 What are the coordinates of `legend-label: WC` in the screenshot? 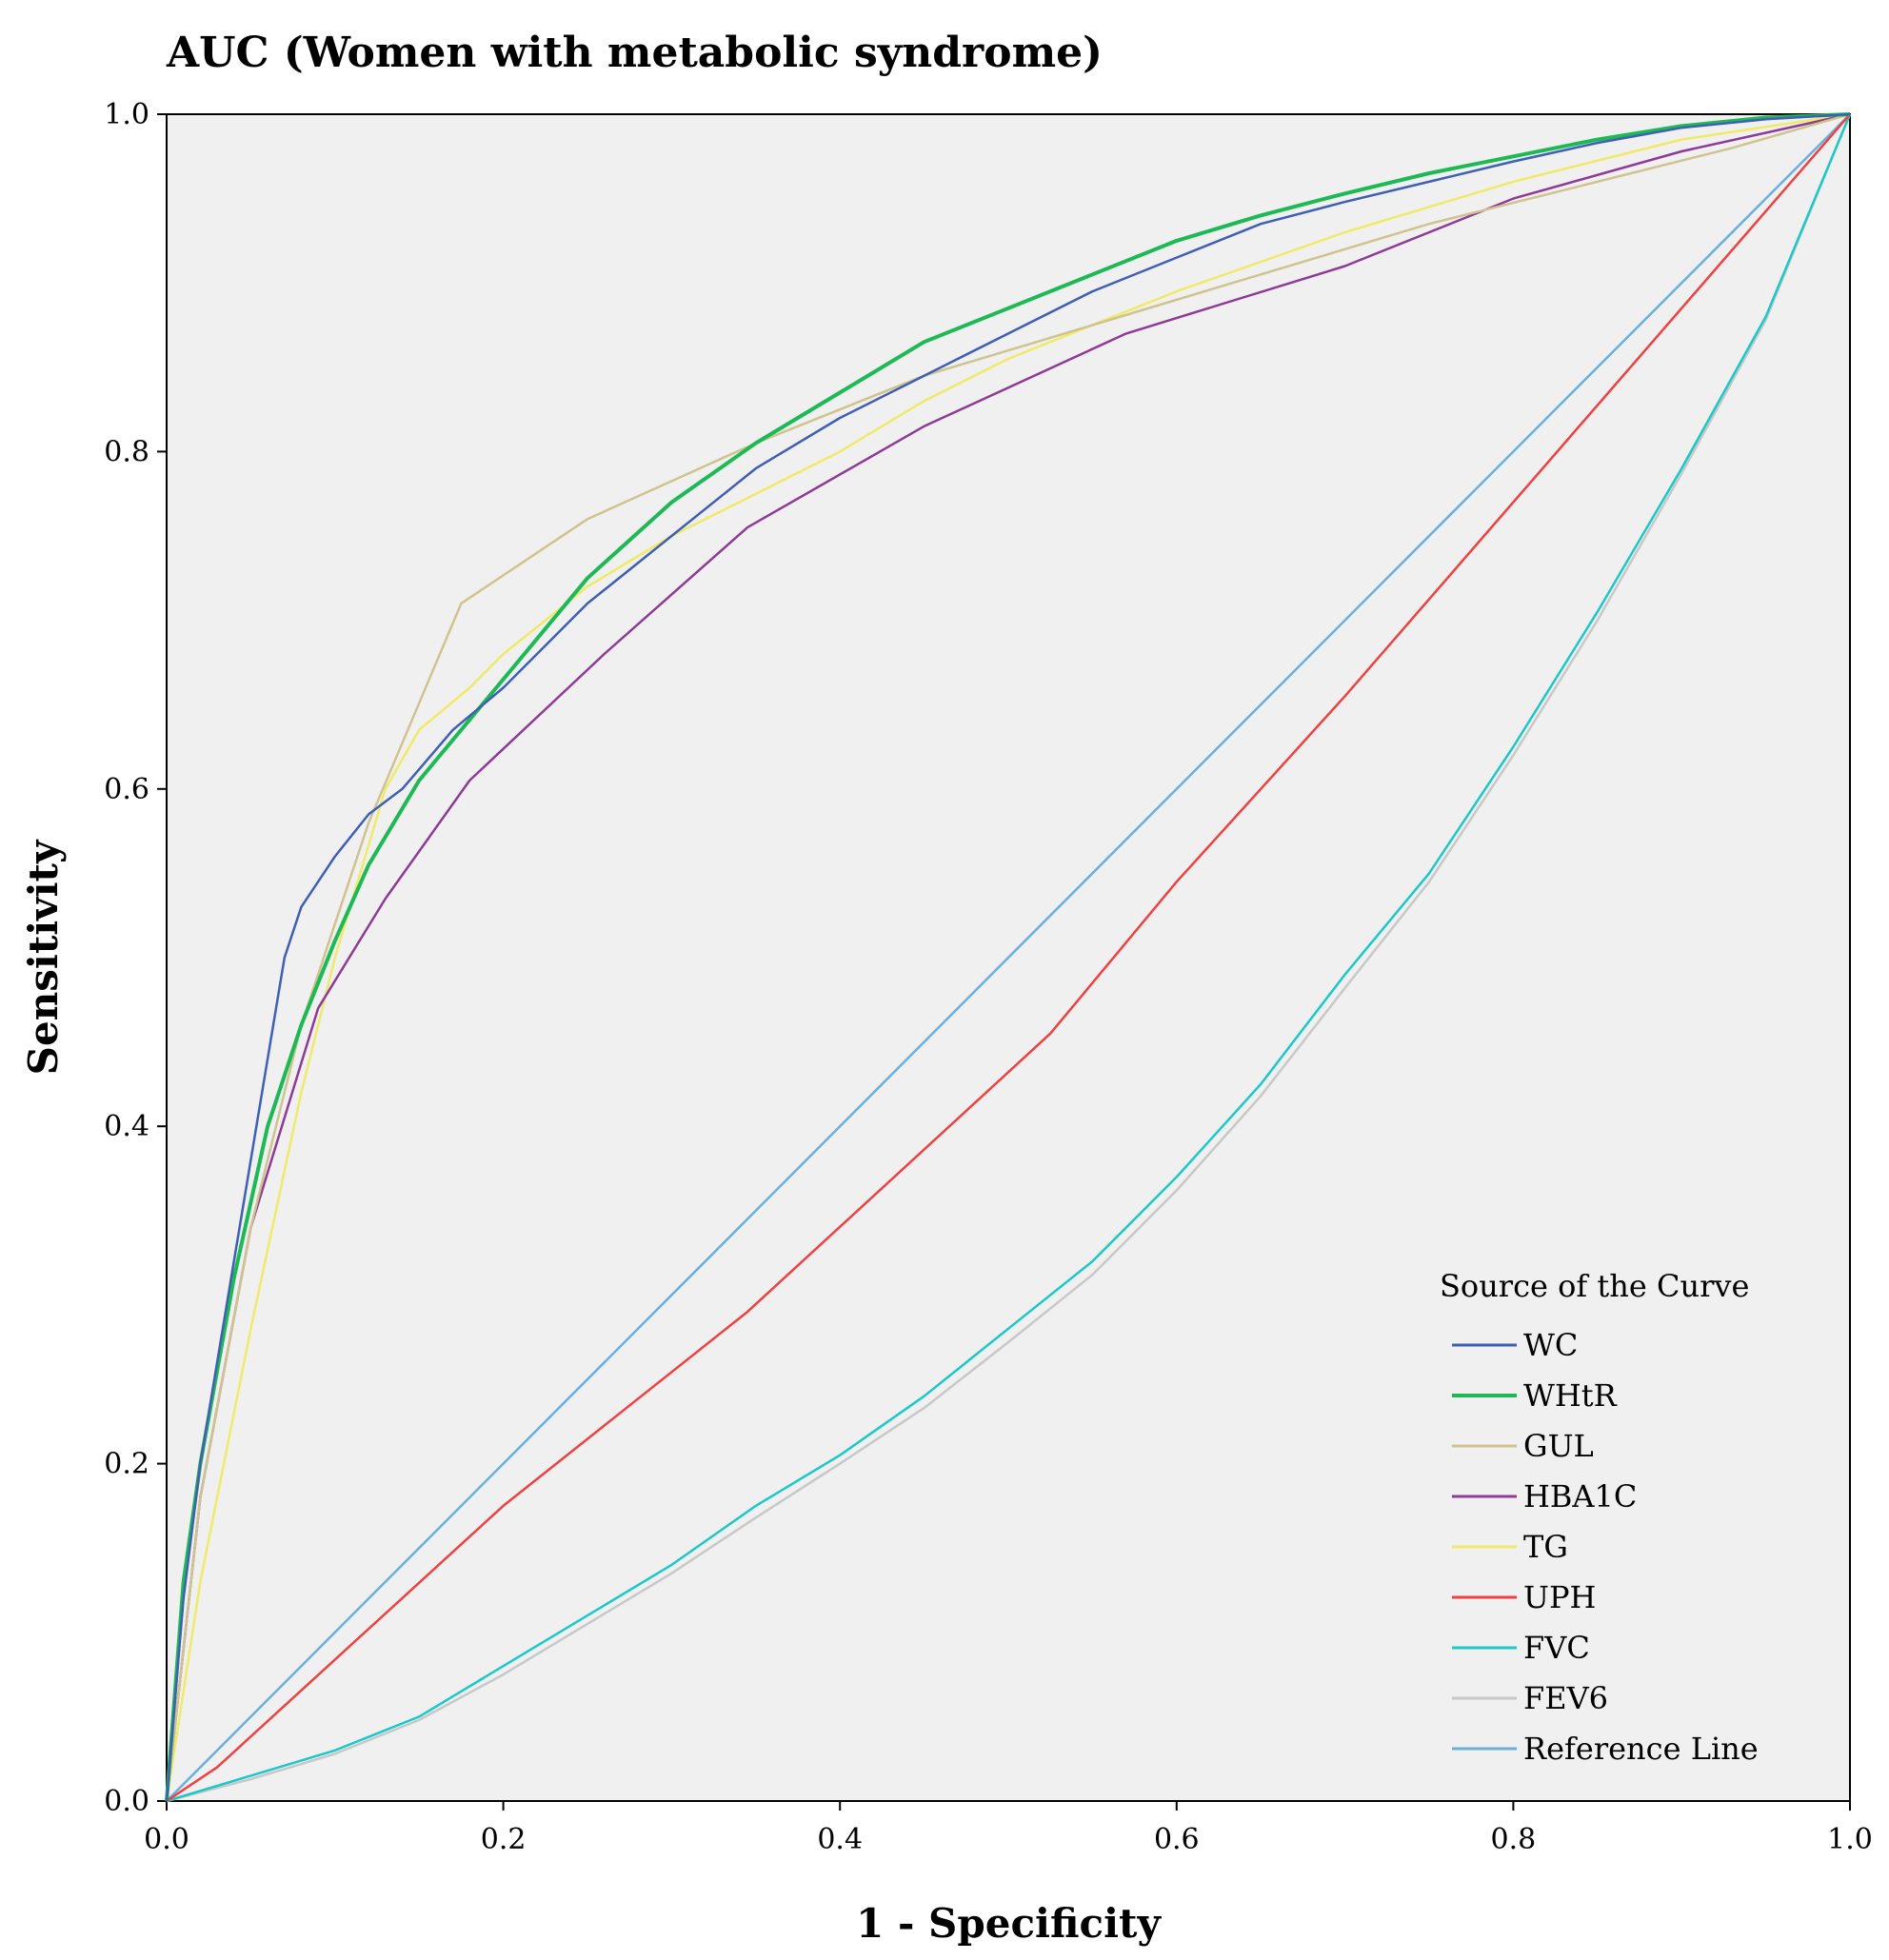 It's located at (1550, 1345).